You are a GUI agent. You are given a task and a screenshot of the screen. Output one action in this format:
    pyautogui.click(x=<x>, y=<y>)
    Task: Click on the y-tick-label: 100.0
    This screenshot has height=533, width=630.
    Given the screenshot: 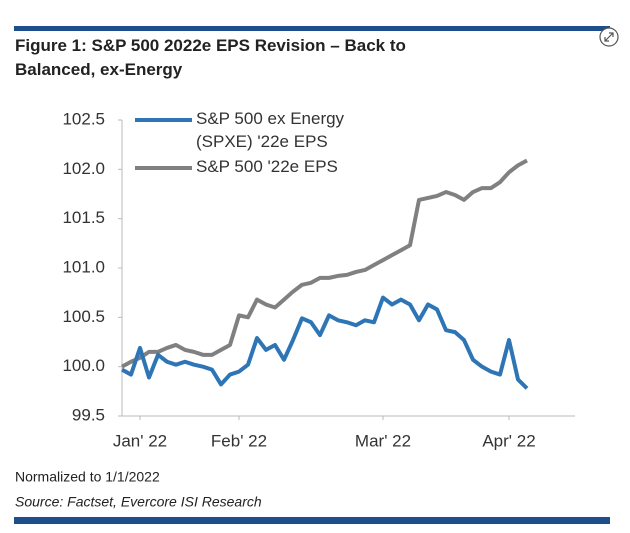 What is the action you would take?
    pyautogui.click(x=83, y=365)
    